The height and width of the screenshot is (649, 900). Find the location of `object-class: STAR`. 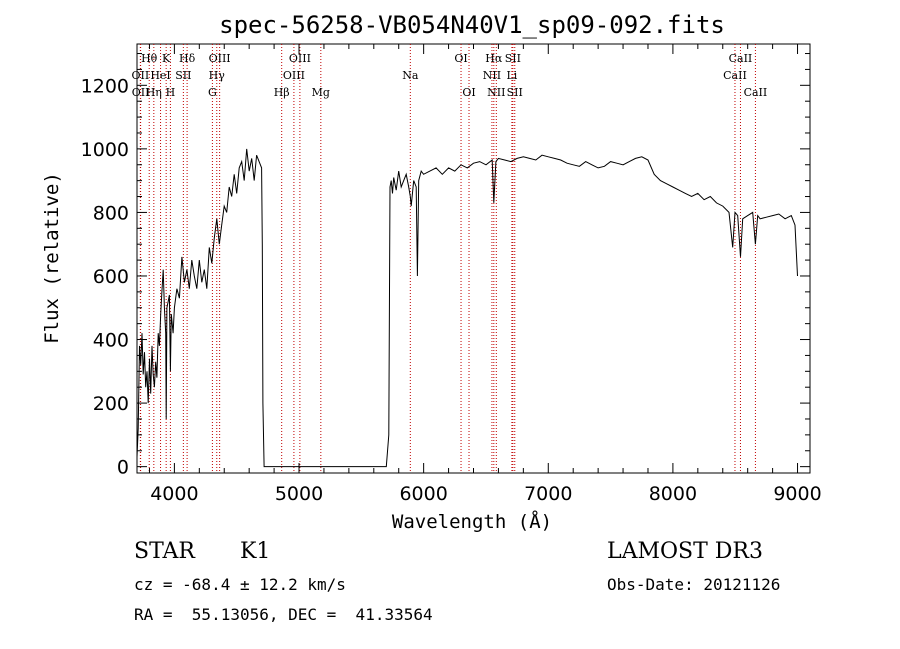

object-class: STAR is located at coordinates (164, 551).